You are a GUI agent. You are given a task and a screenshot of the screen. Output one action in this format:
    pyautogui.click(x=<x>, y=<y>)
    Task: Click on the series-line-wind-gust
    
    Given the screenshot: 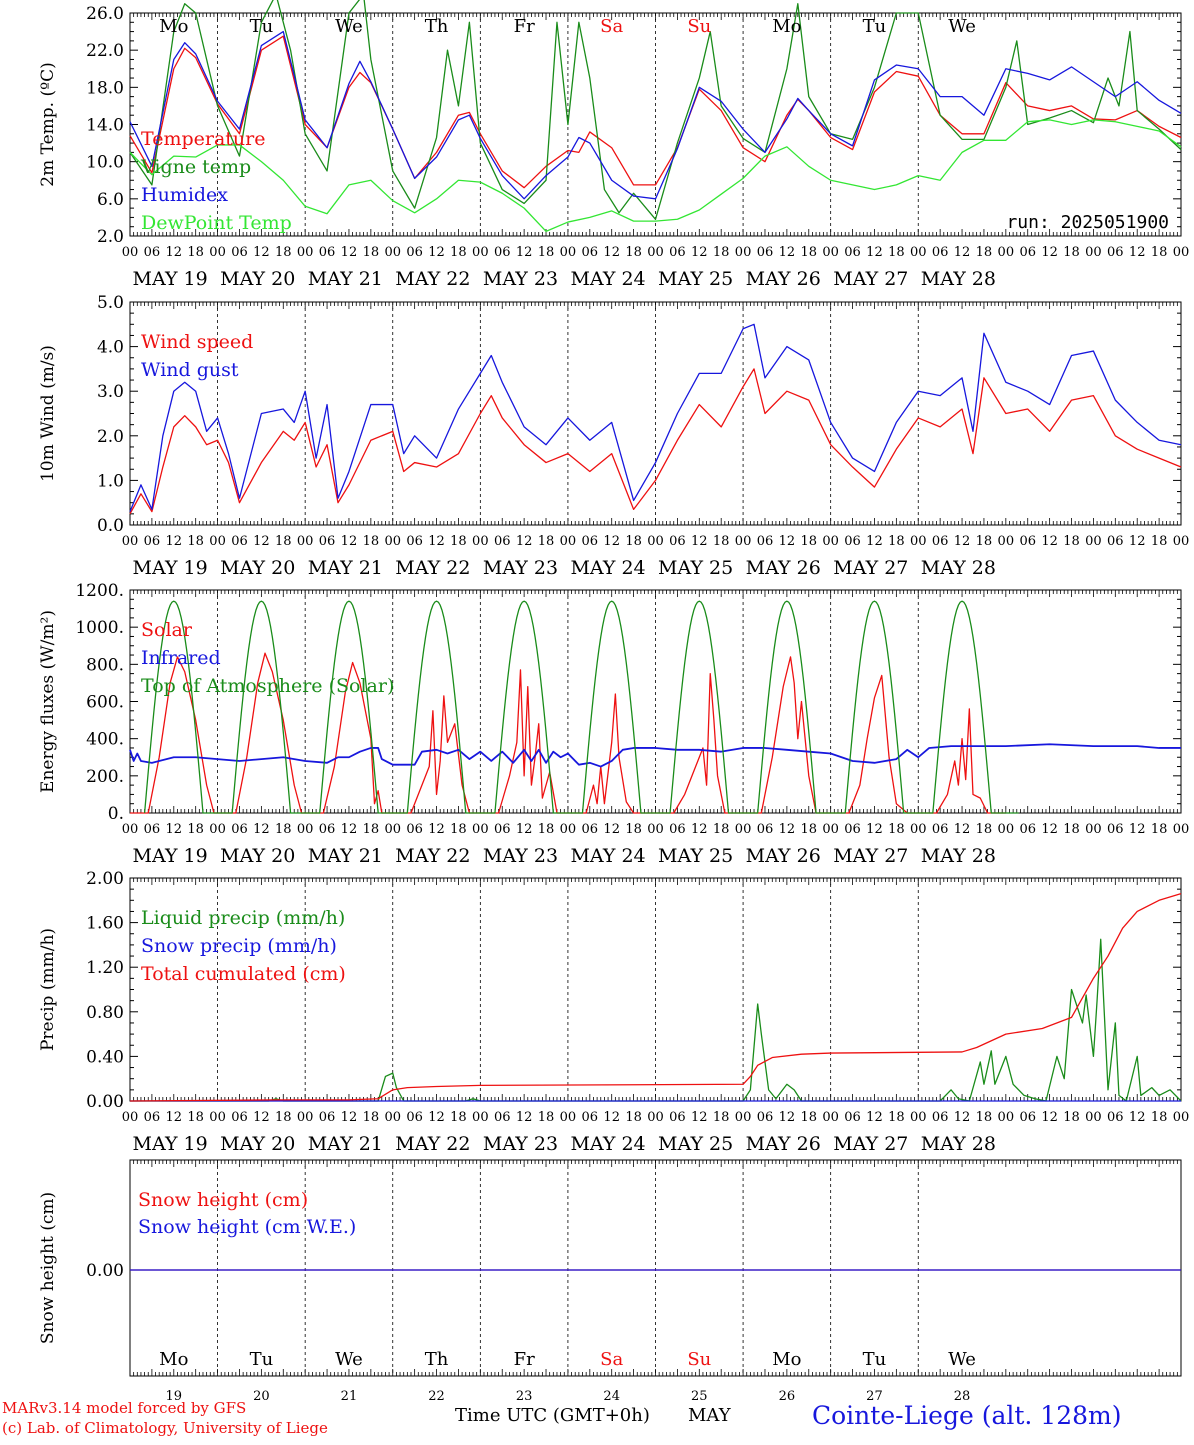 What is the action you would take?
    pyautogui.click(x=655, y=417)
    